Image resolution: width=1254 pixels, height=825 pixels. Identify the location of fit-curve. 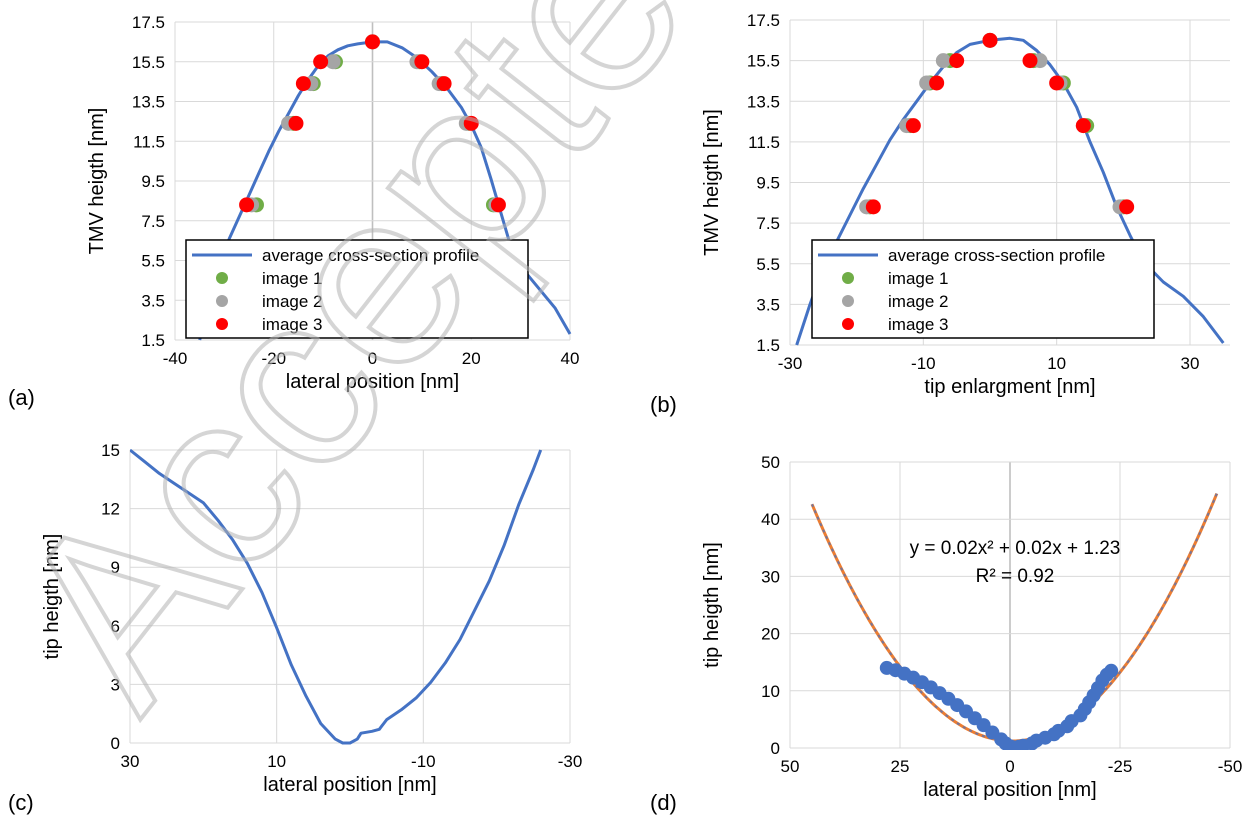
(1014, 618).